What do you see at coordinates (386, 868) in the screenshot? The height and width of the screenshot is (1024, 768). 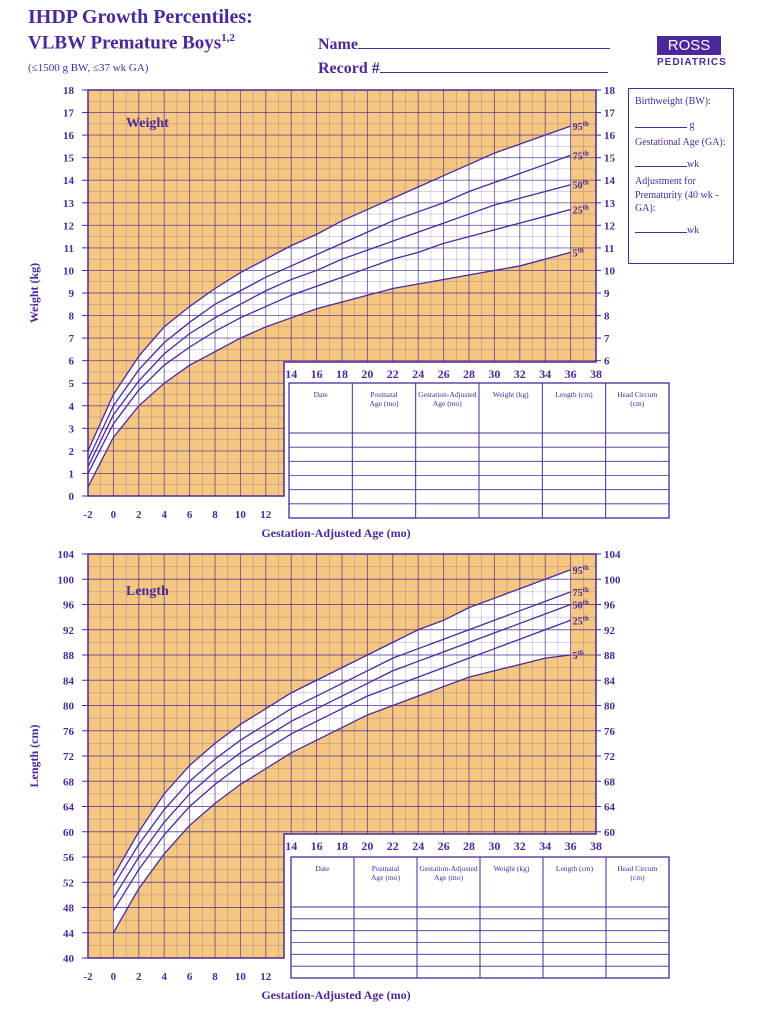 I see `table-header-1: Postnatal` at bounding box center [386, 868].